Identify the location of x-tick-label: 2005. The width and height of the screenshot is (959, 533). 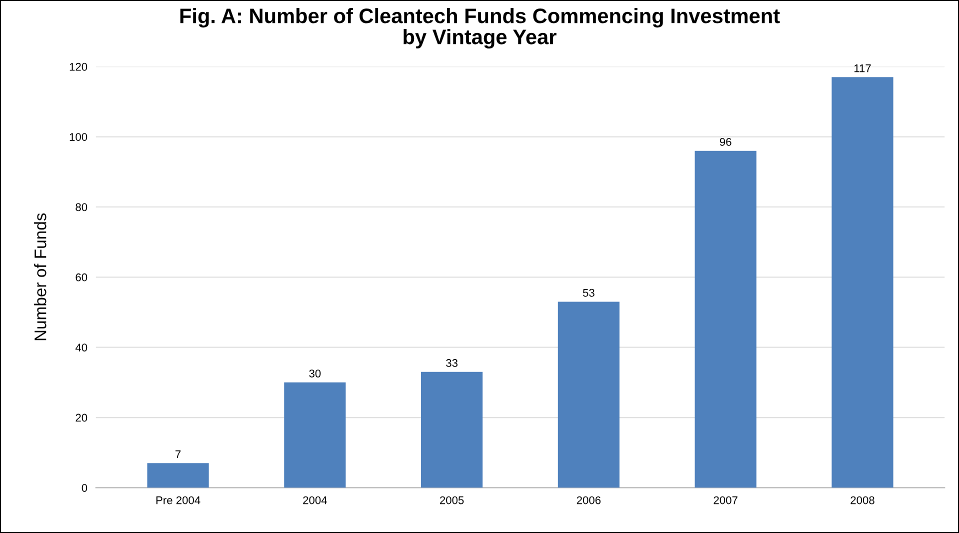
(452, 500).